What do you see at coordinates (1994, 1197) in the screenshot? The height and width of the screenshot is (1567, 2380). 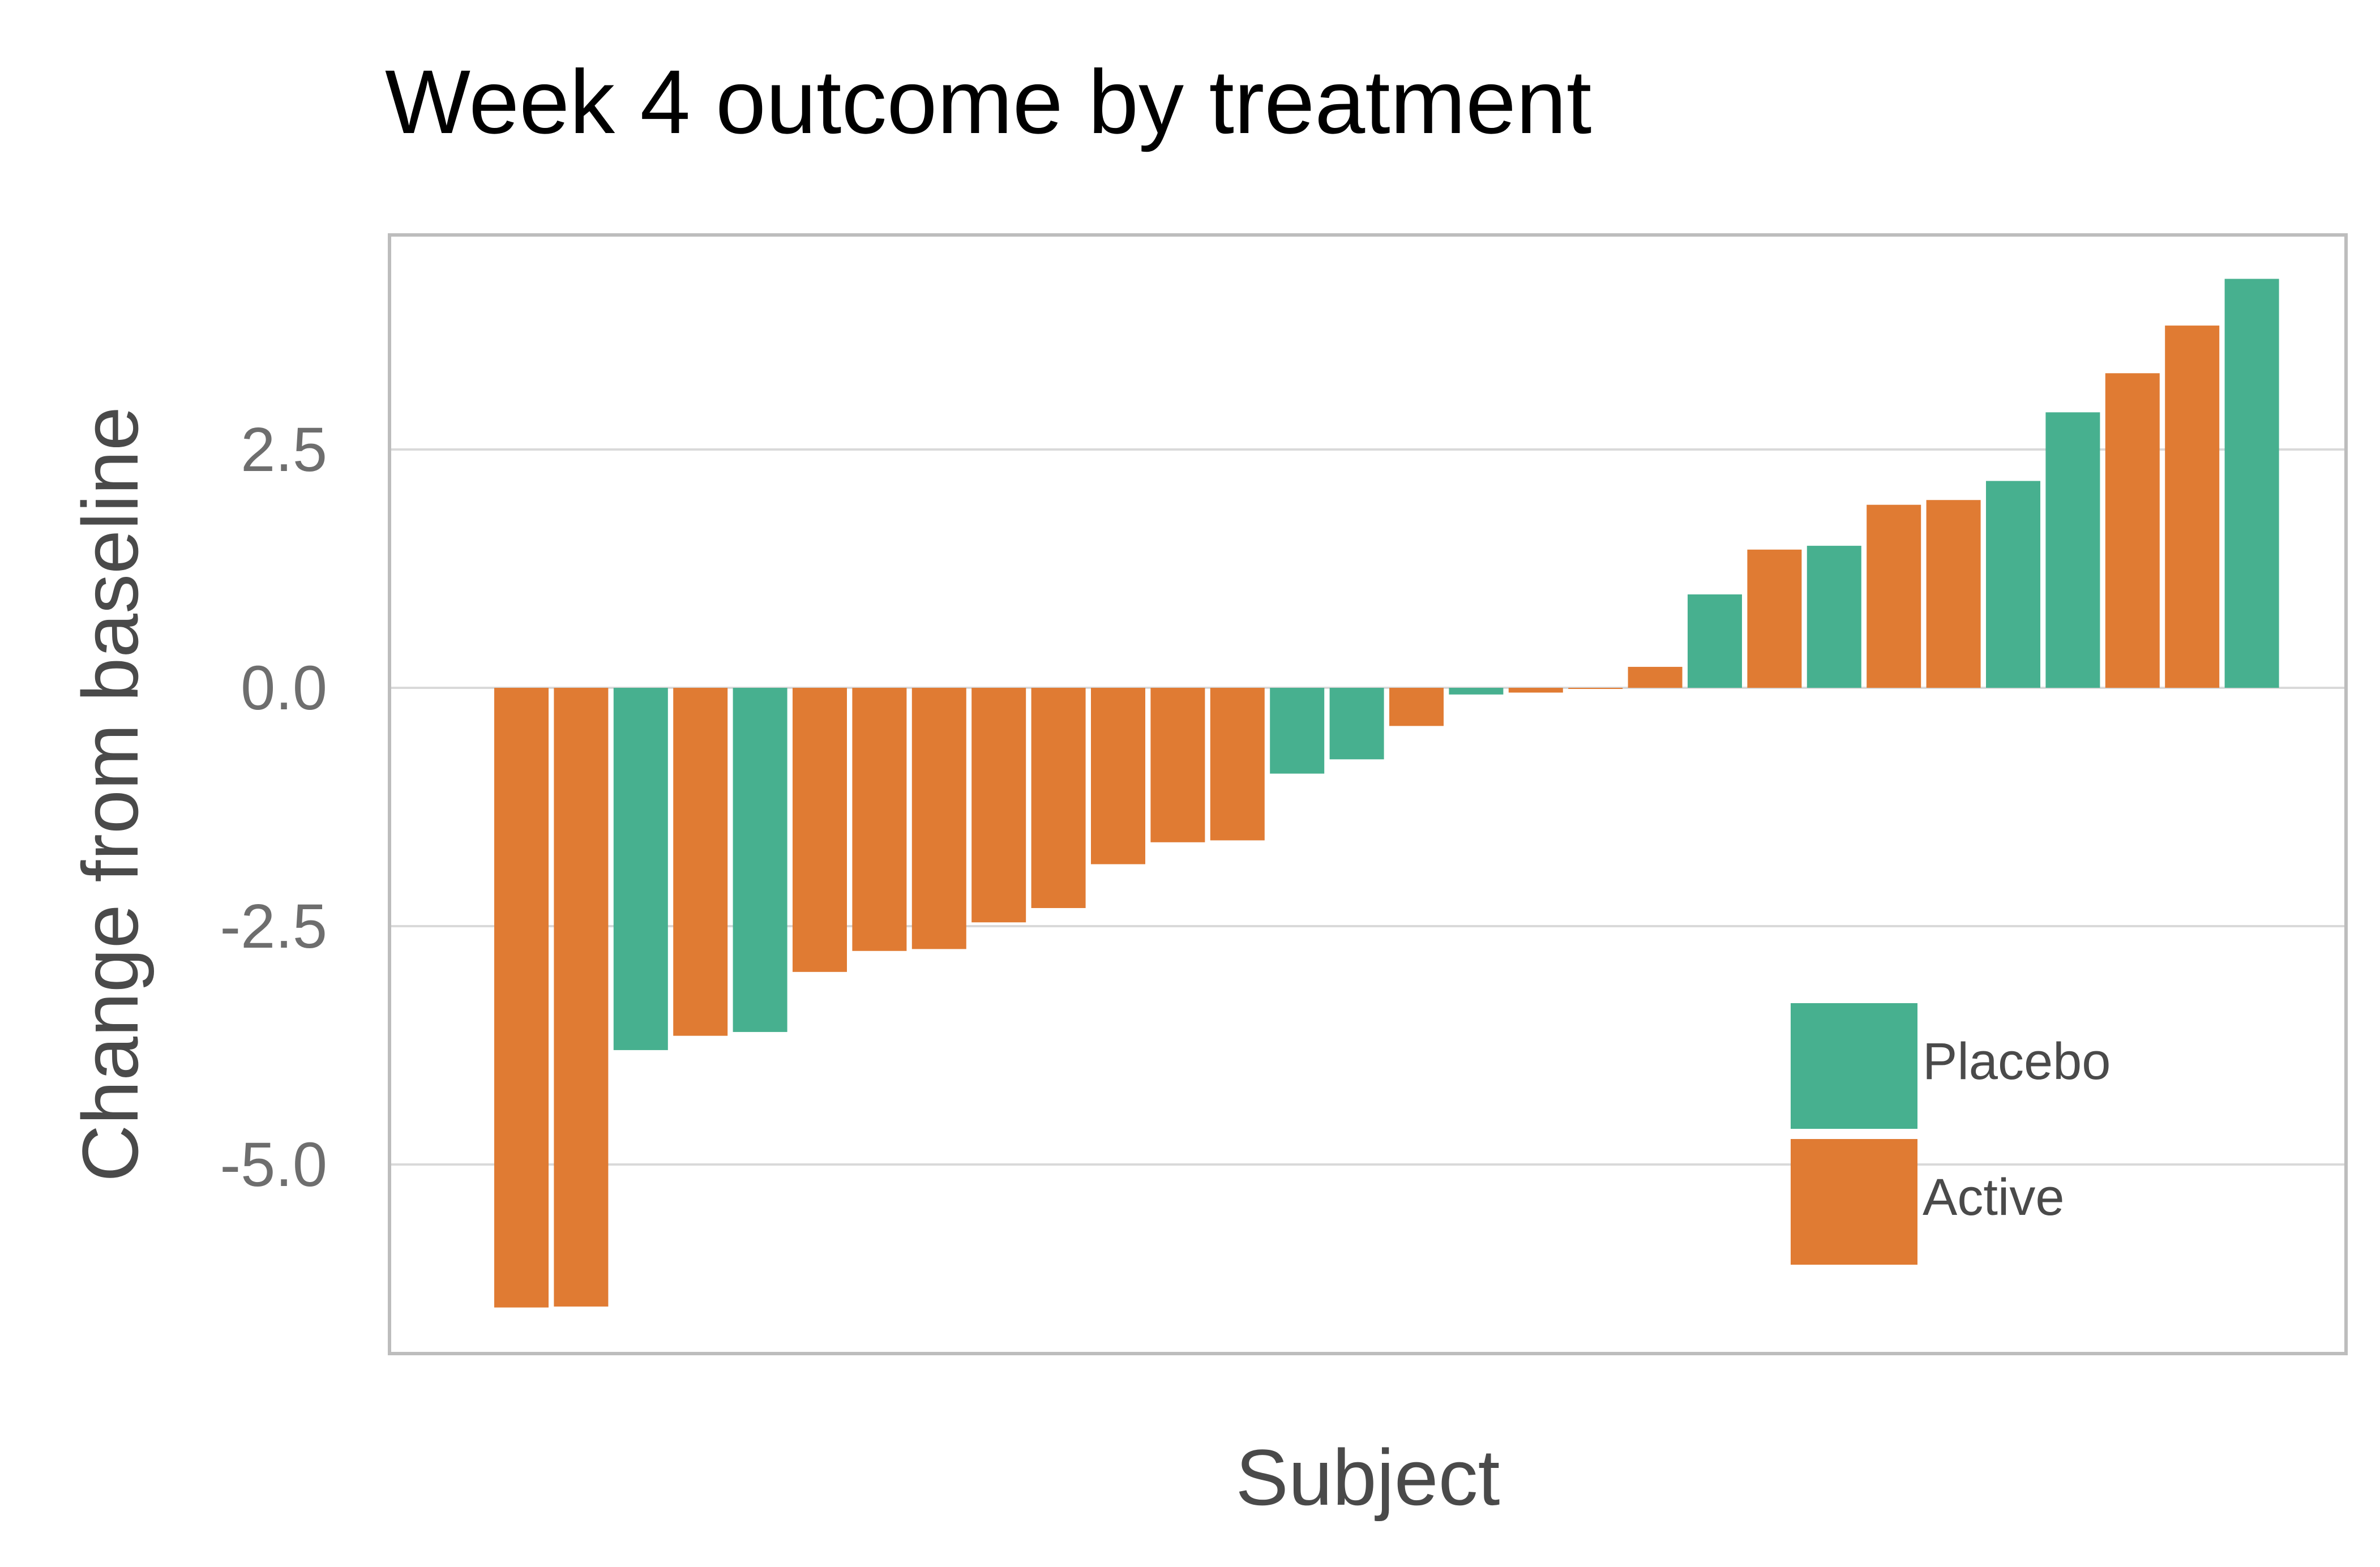 I see `legend-label-active: Active` at bounding box center [1994, 1197].